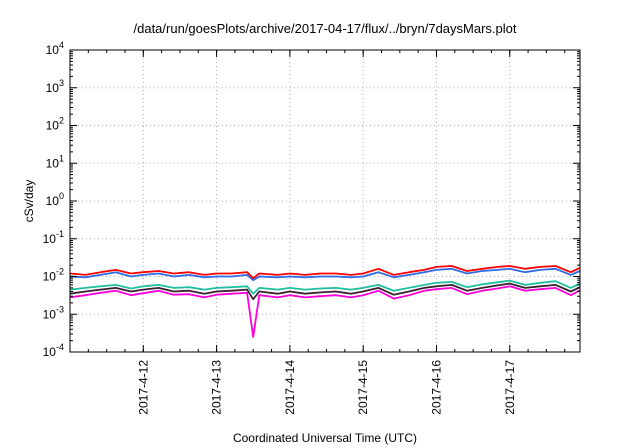 The height and width of the screenshot is (448, 640). What do you see at coordinates (29, 201) in the screenshot?
I see `y-axis-label: cSv/day` at bounding box center [29, 201].